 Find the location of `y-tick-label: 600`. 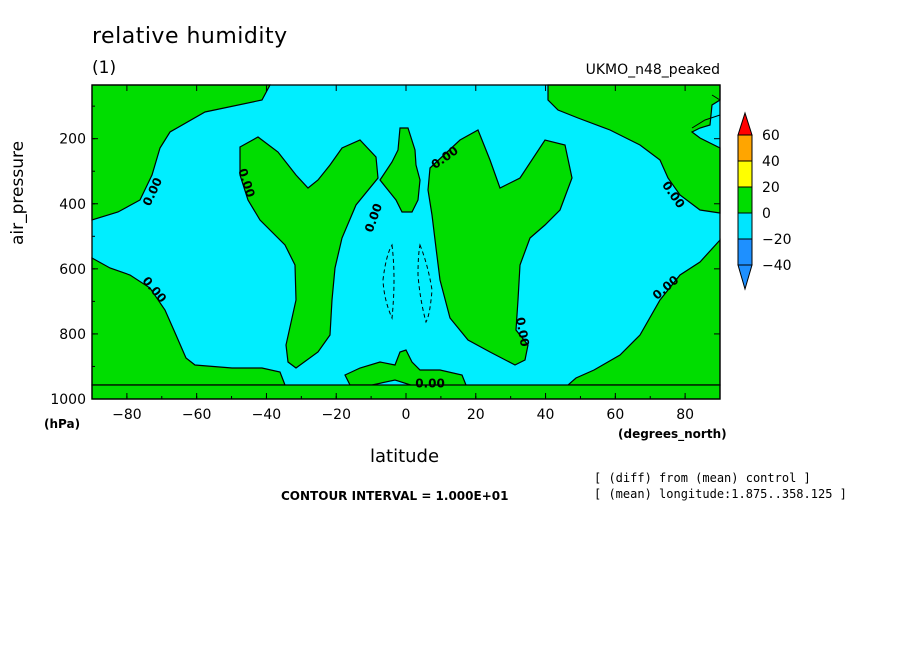

y-tick-label: 600 is located at coordinates (72, 270).